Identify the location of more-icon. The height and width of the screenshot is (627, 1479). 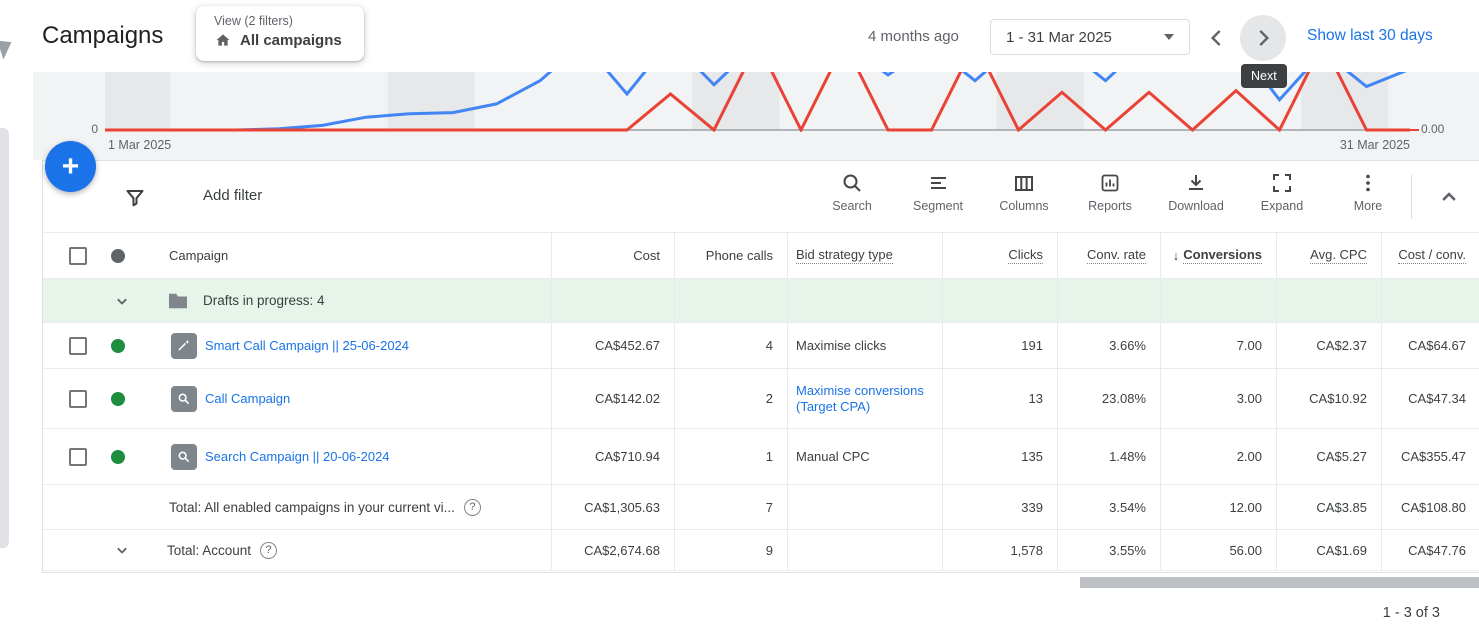
(1368, 183).